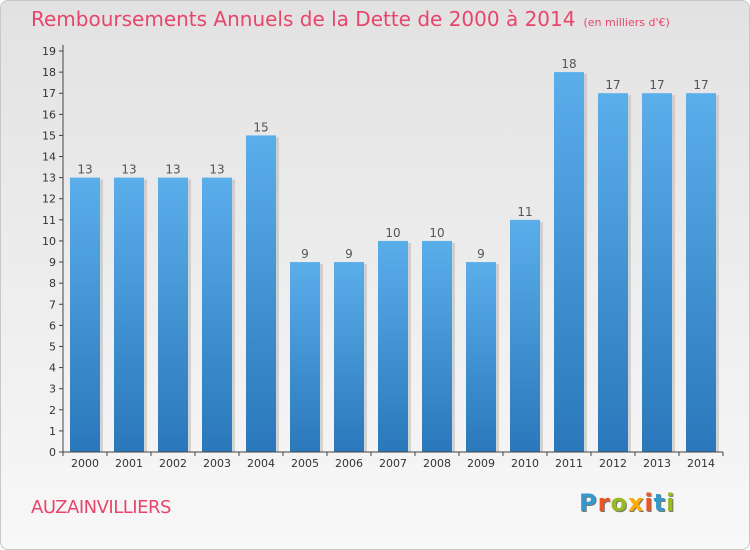  I want to click on y-tick-label: 2, so click(52, 410).